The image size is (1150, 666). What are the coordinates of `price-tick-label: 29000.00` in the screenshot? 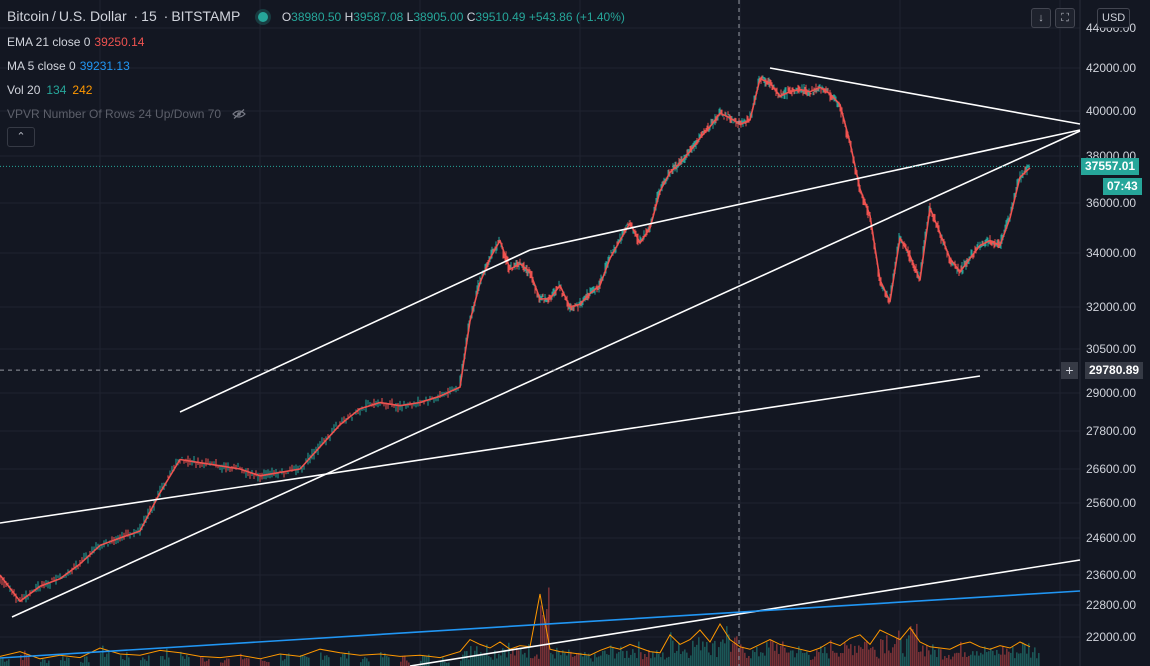 It's located at (1111, 393).